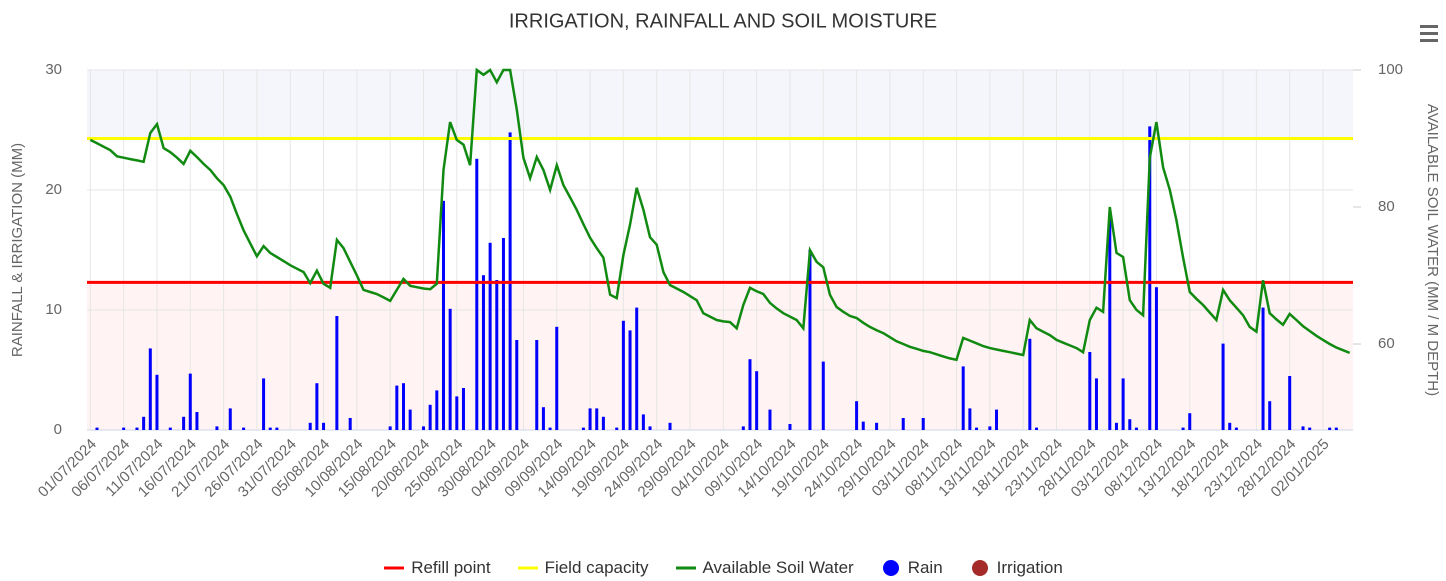 This screenshot has width=1446, height=581. What do you see at coordinates (1432, 250) in the screenshot?
I see `y2-axis-title: AVAILABLE SOIL WATER (MM / M DEPTH)` at bounding box center [1432, 250].